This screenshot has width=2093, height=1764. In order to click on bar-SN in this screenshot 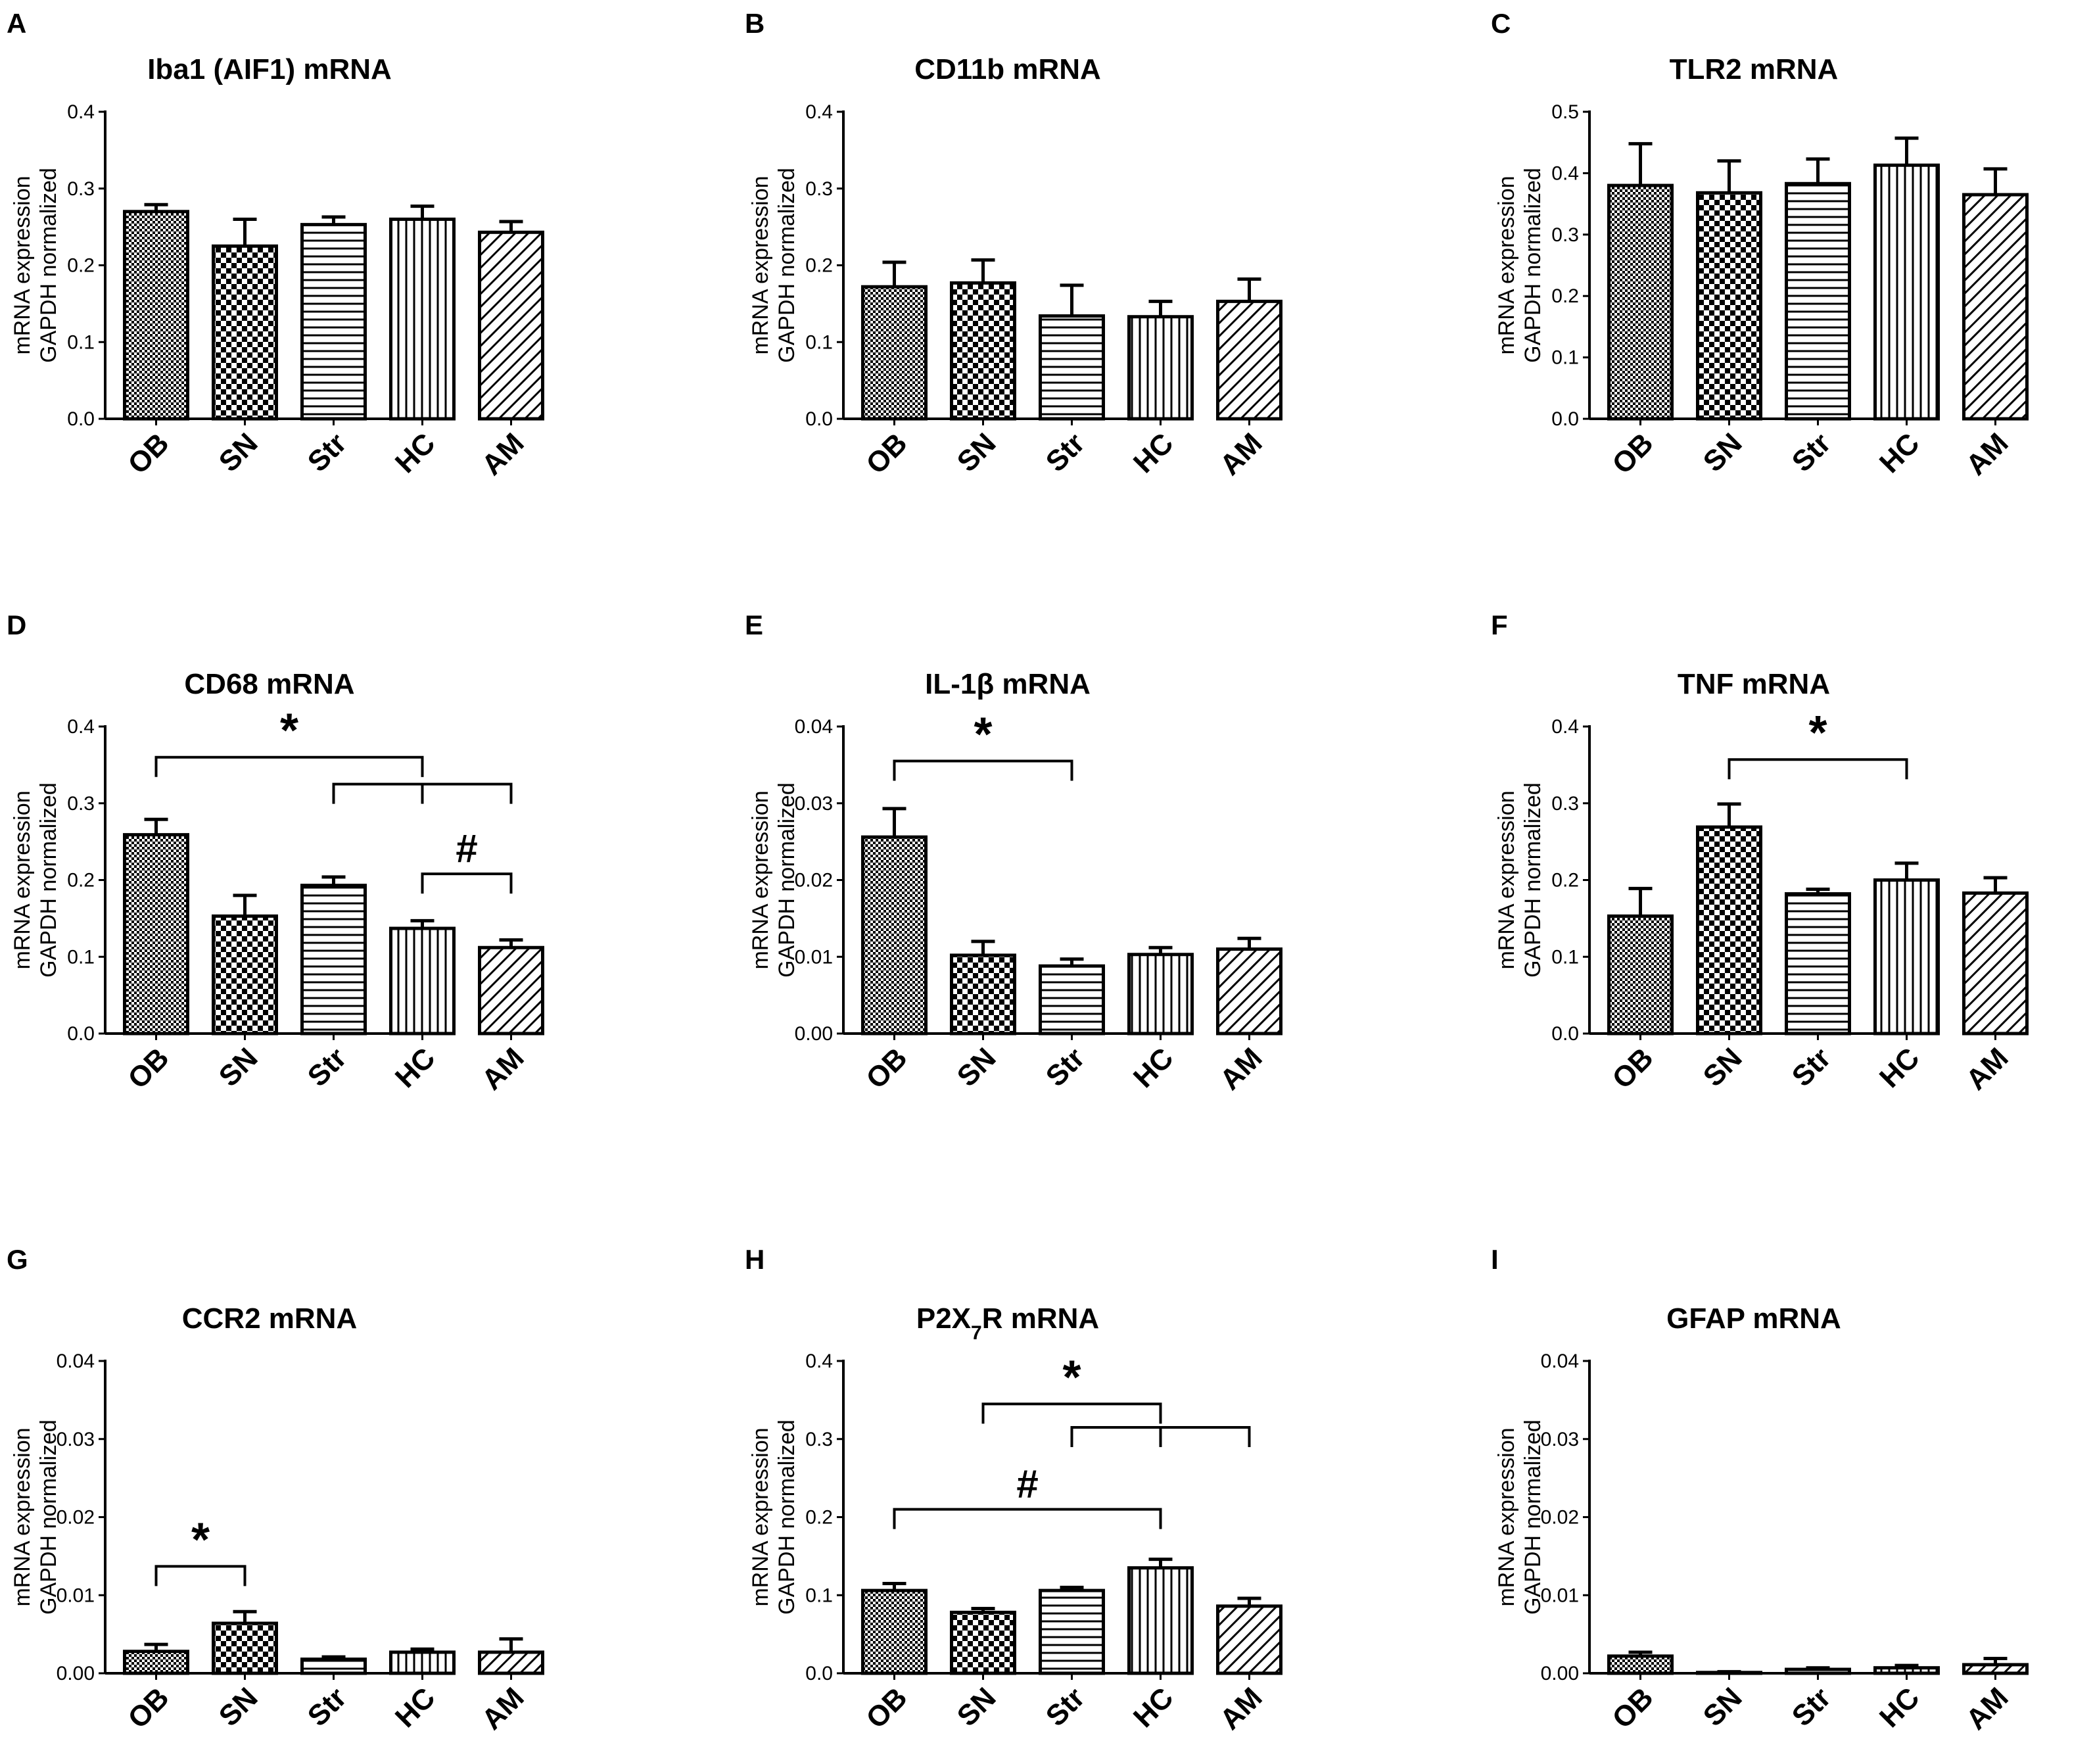, I will do `click(983, 994)`.